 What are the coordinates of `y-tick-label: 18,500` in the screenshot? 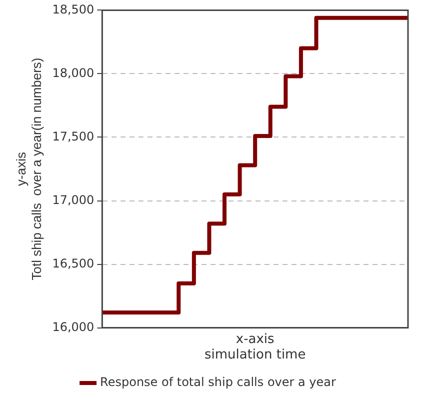 It's located at (73, 9).